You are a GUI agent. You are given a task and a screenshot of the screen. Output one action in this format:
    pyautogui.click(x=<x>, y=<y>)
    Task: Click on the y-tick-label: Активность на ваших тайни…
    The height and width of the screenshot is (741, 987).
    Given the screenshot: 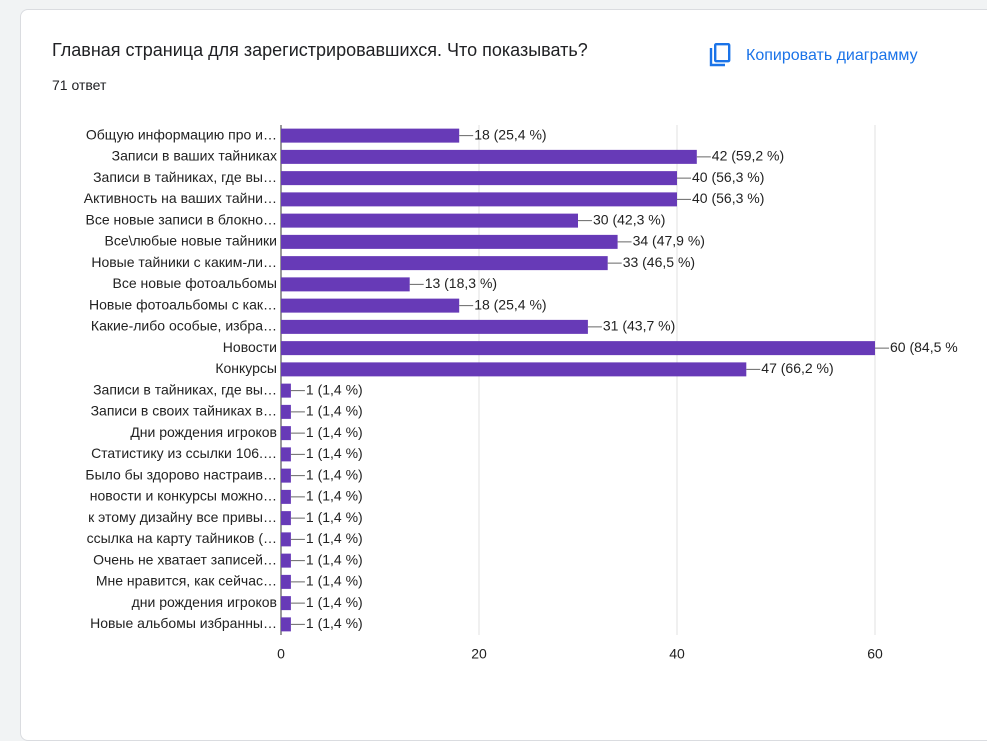 What is the action you would take?
    pyautogui.click(x=180, y=198)
    